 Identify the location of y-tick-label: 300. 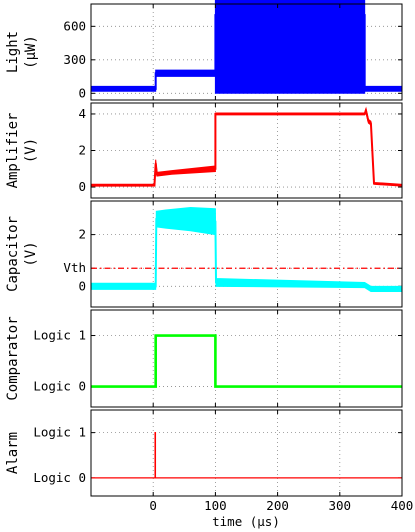
(74, 59).